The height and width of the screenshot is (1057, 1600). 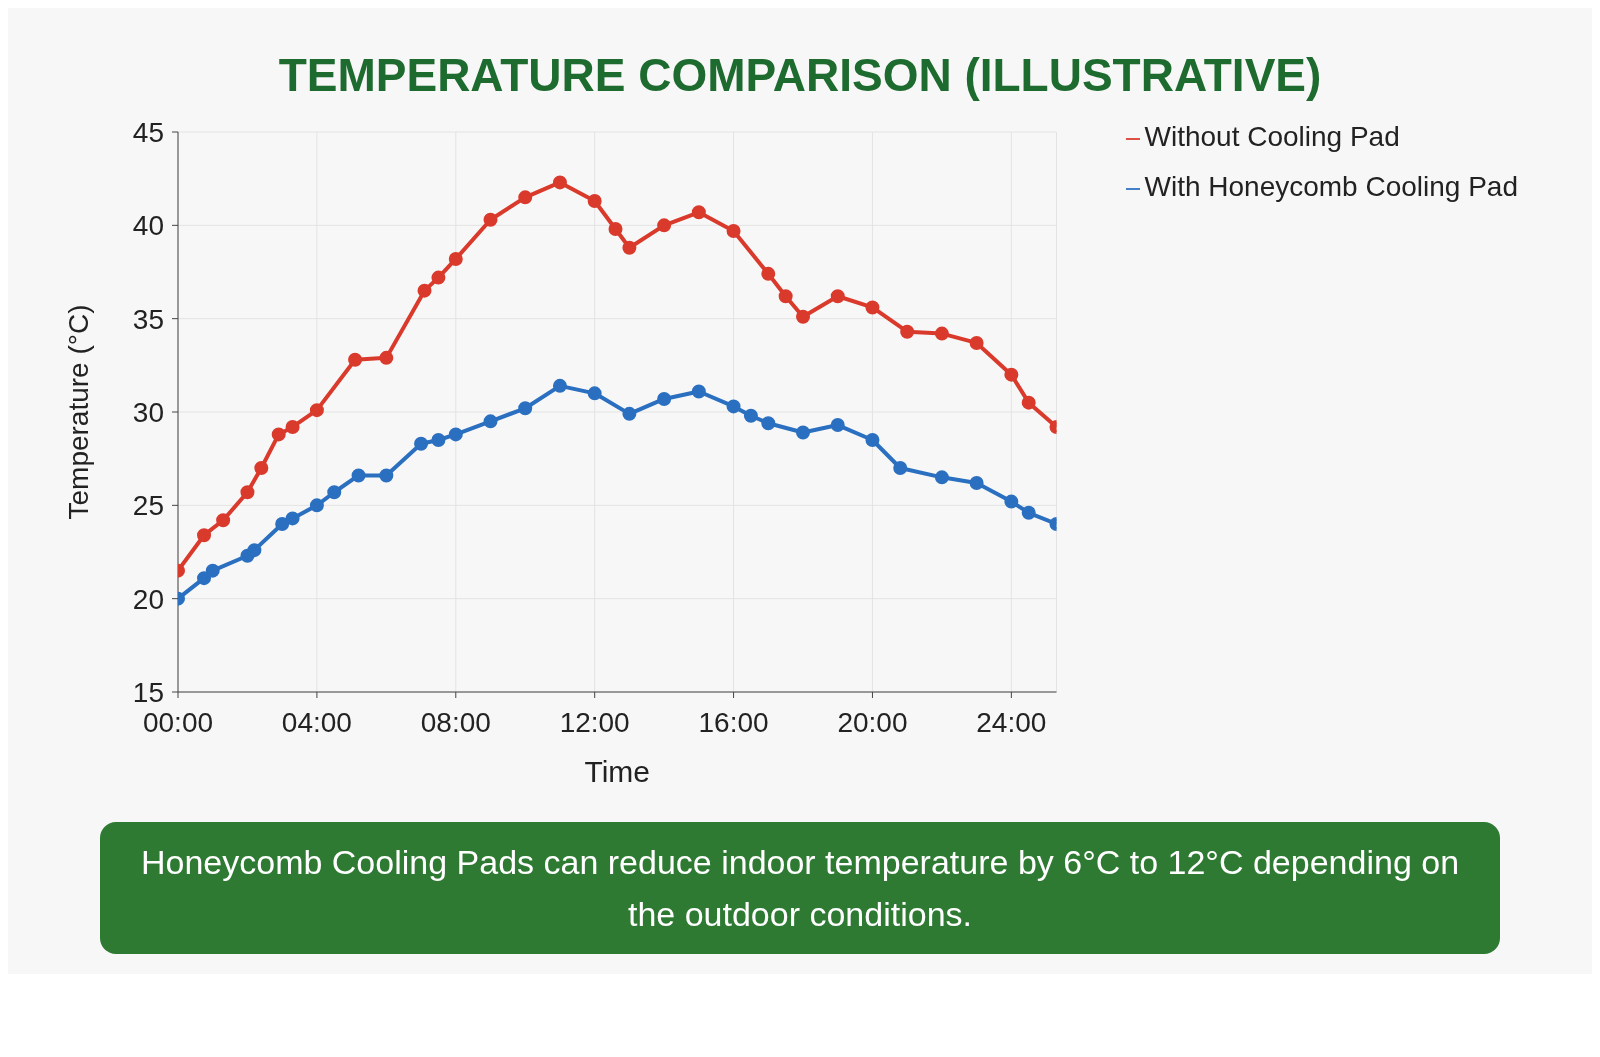 I want to click on y-tick-label: 35, so click(x=148, y=319).